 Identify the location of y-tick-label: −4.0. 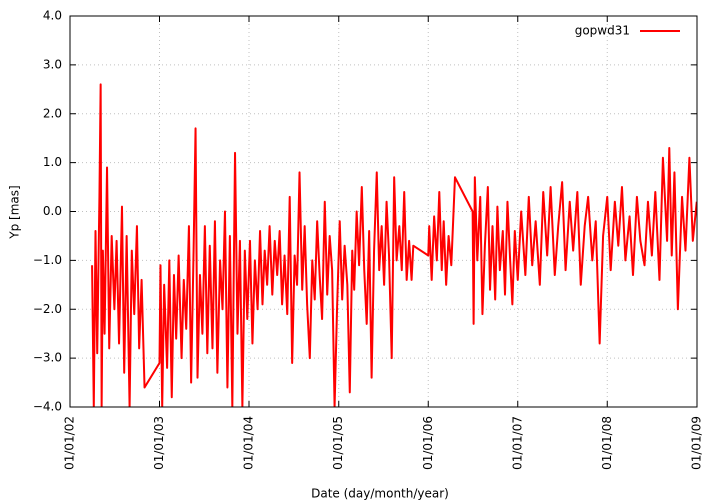
(47, 407).